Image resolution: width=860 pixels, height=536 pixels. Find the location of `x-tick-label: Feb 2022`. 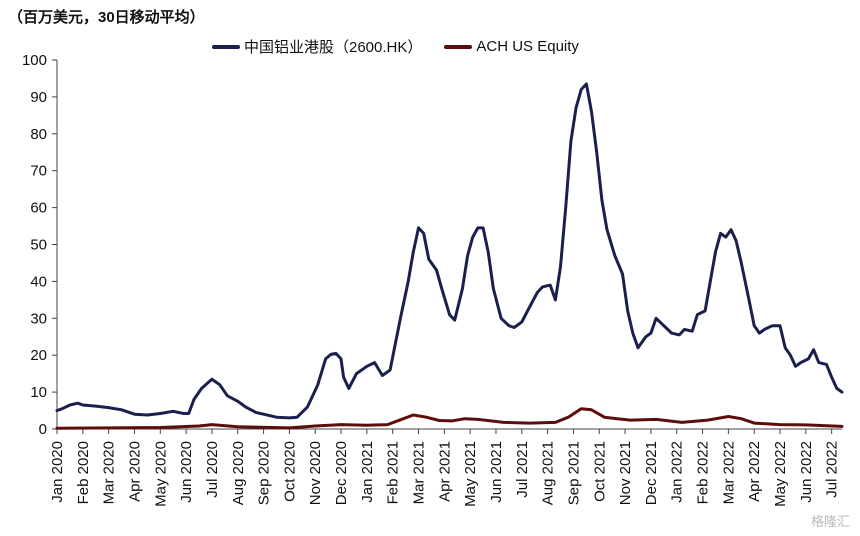

x-tick-label: Feb 2022 is located at coordinates (703, 472).